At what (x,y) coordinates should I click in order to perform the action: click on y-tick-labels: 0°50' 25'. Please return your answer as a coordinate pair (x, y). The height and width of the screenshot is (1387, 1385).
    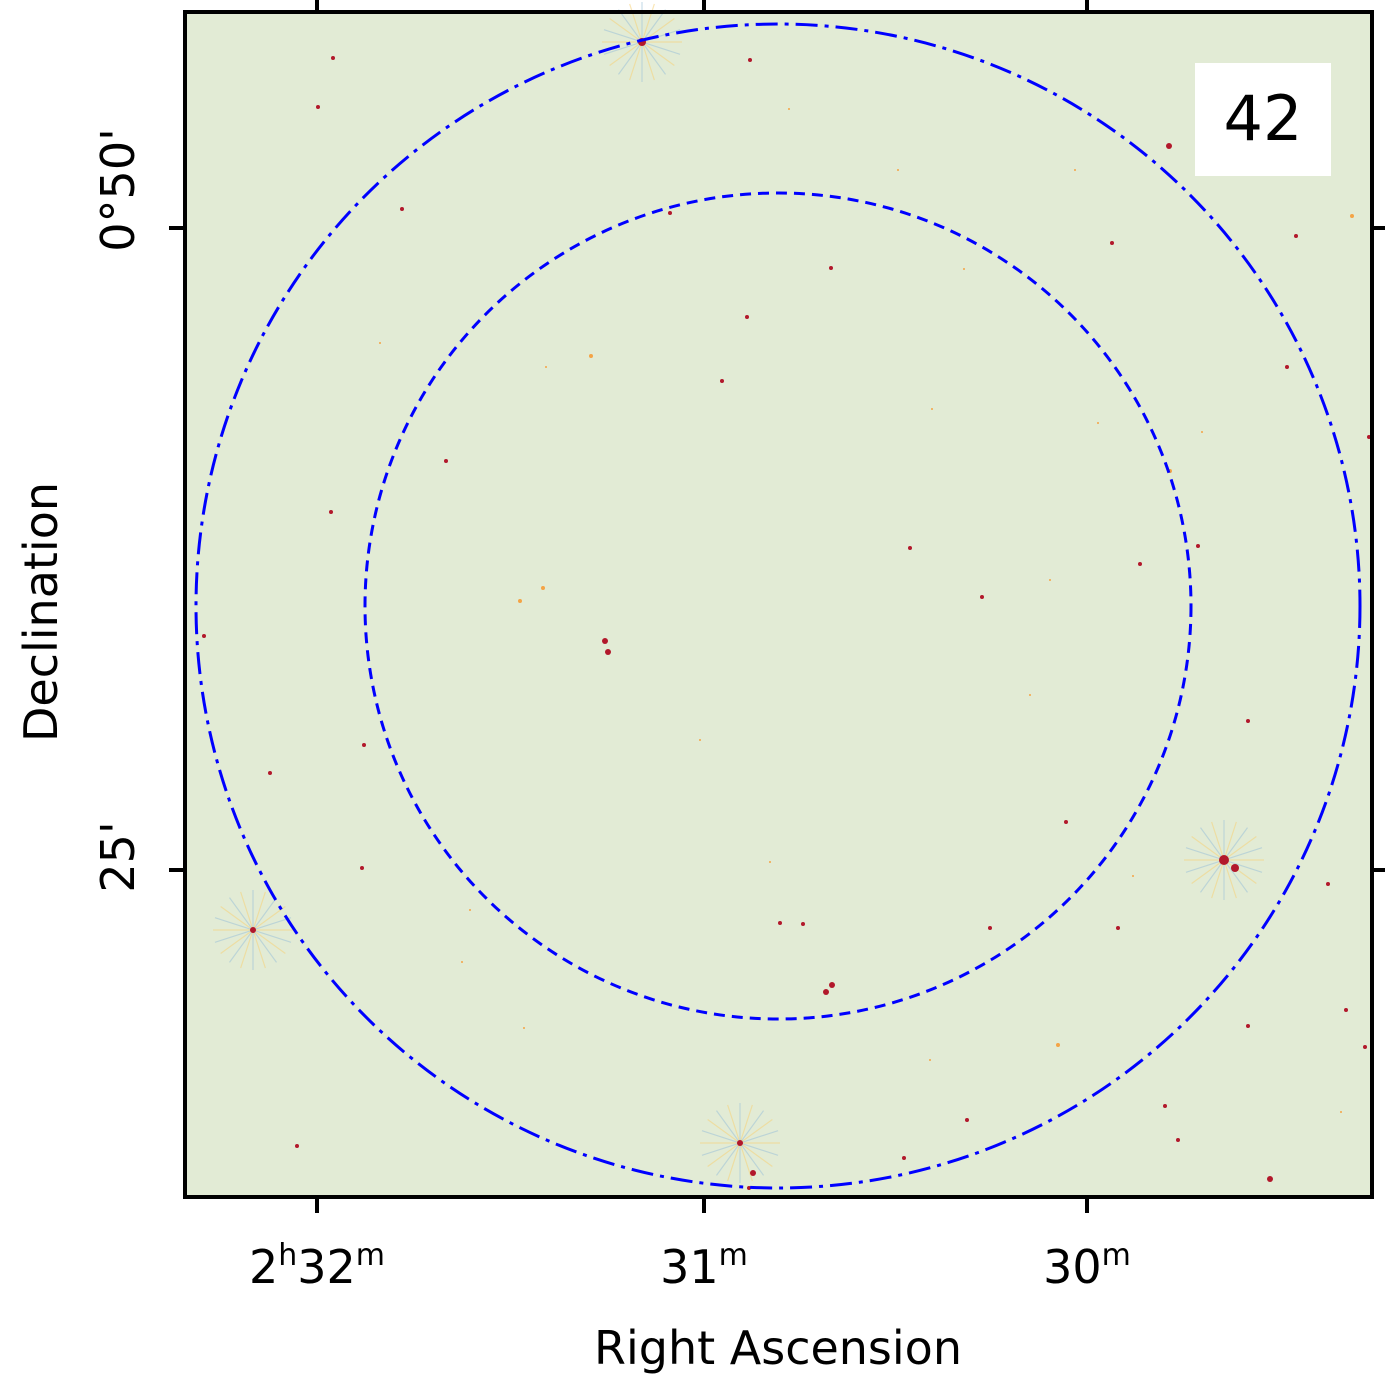
    Looking at the image, I should click on (118, 510).